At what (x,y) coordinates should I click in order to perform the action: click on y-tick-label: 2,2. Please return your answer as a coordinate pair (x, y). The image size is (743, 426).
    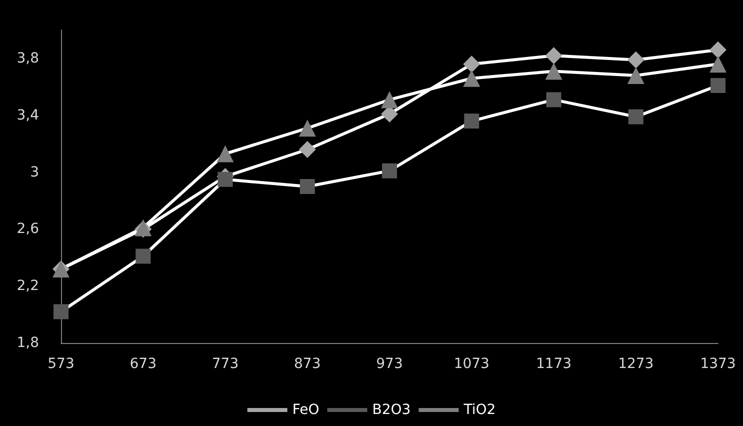
    Looking at the image, I should click on (27, 286).